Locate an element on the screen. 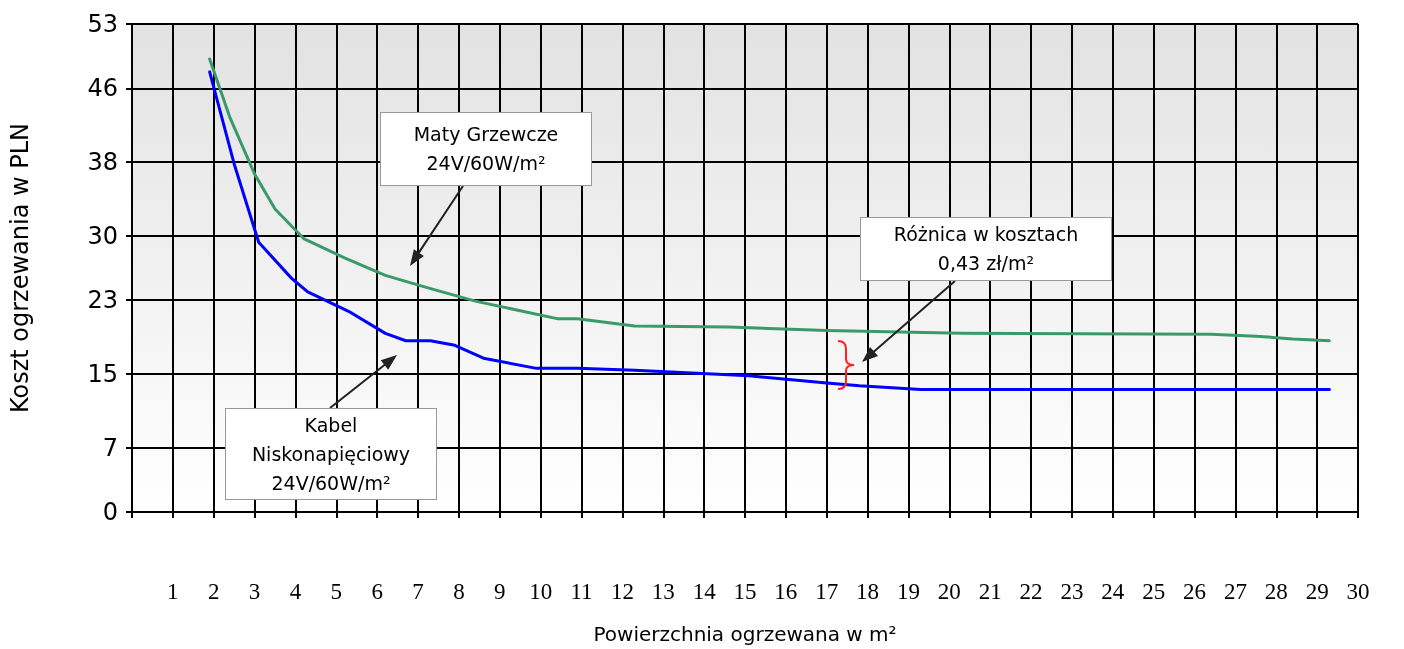 The width and height of the screenshot is (1404, 649). x-tick-label: 1 is located at coordinates (173, 591).